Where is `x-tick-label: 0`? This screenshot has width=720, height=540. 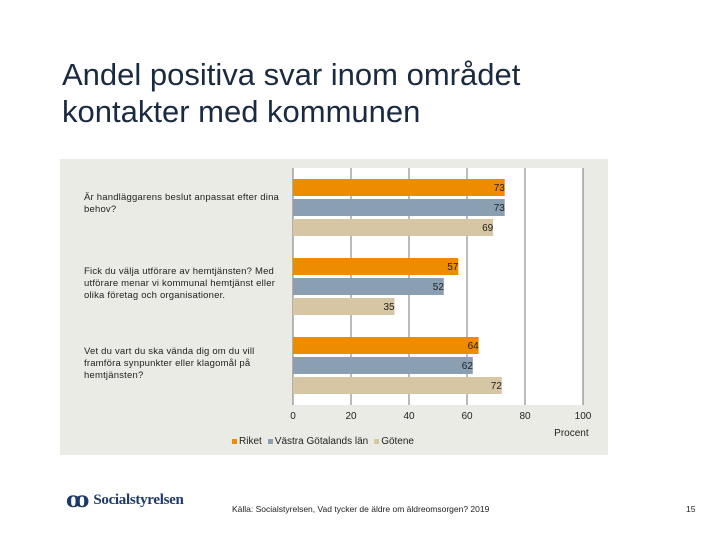 x-tick-label: 0 is located at coordinates (293, 416).